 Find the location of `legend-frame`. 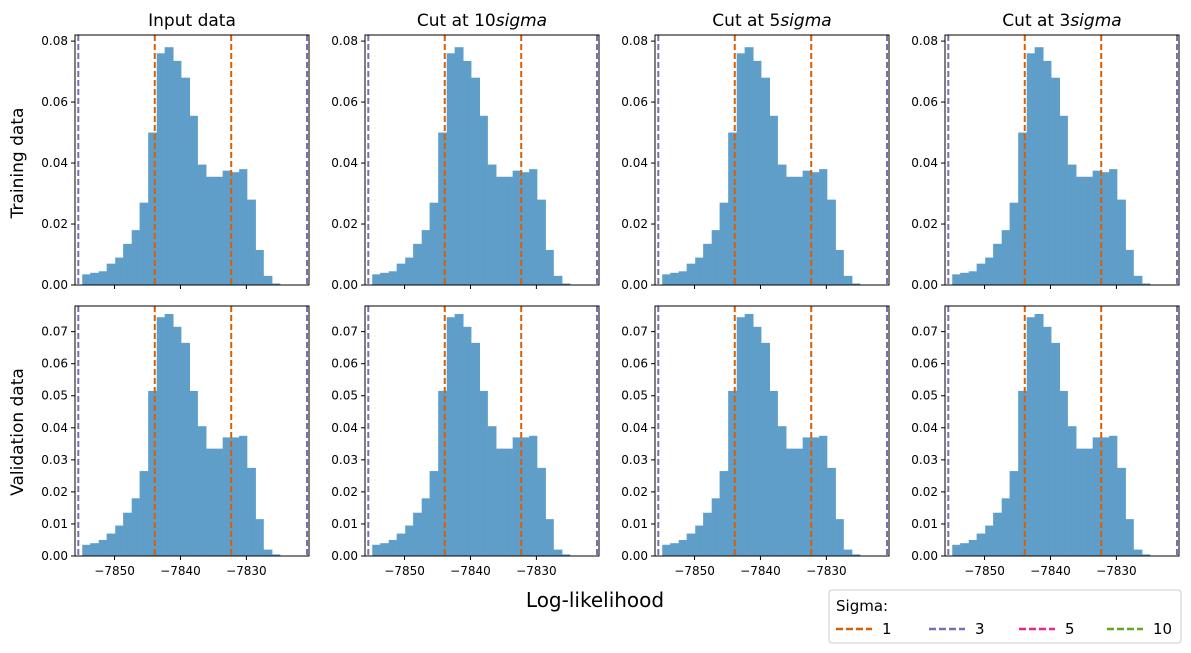

legend-frame is located at coordinates (1005, 616).